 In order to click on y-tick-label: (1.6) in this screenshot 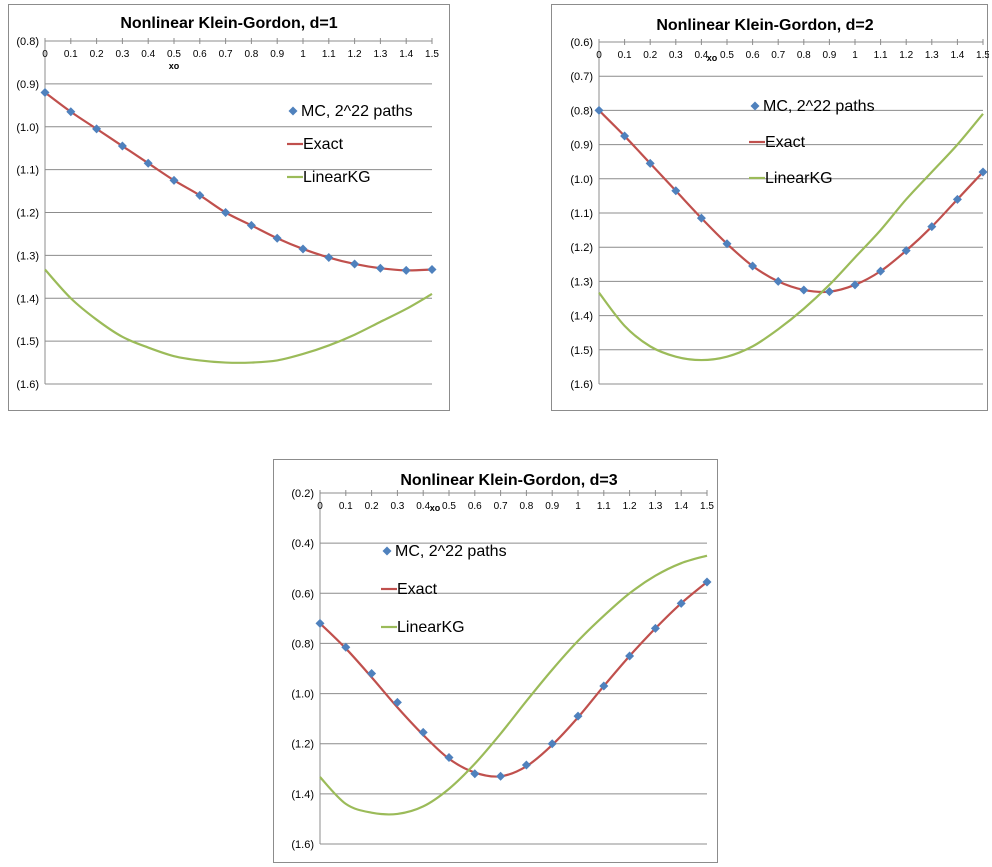, I will do `click(27, 385)`.